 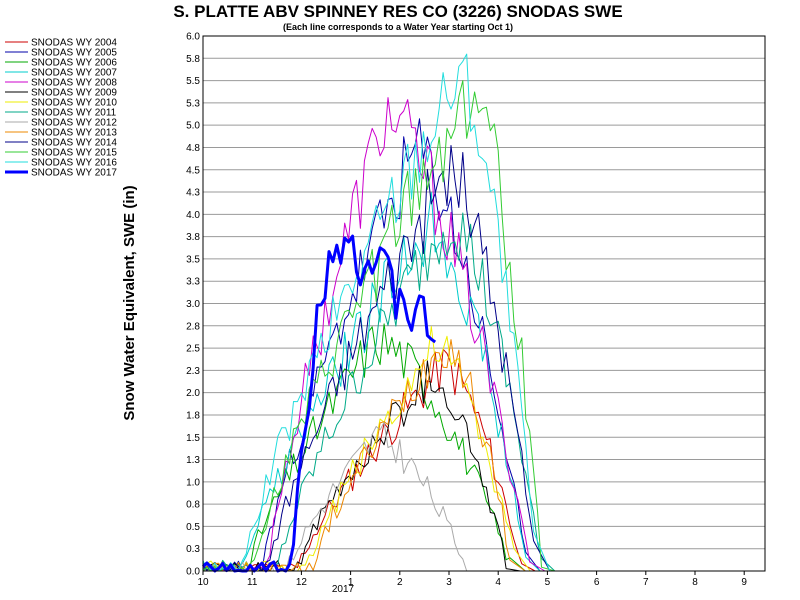 What do you see at coordinates (74, 133) in the screenshot?
I see `legend-label: SNODAS WY 2013` at bounding box center [74, 133].